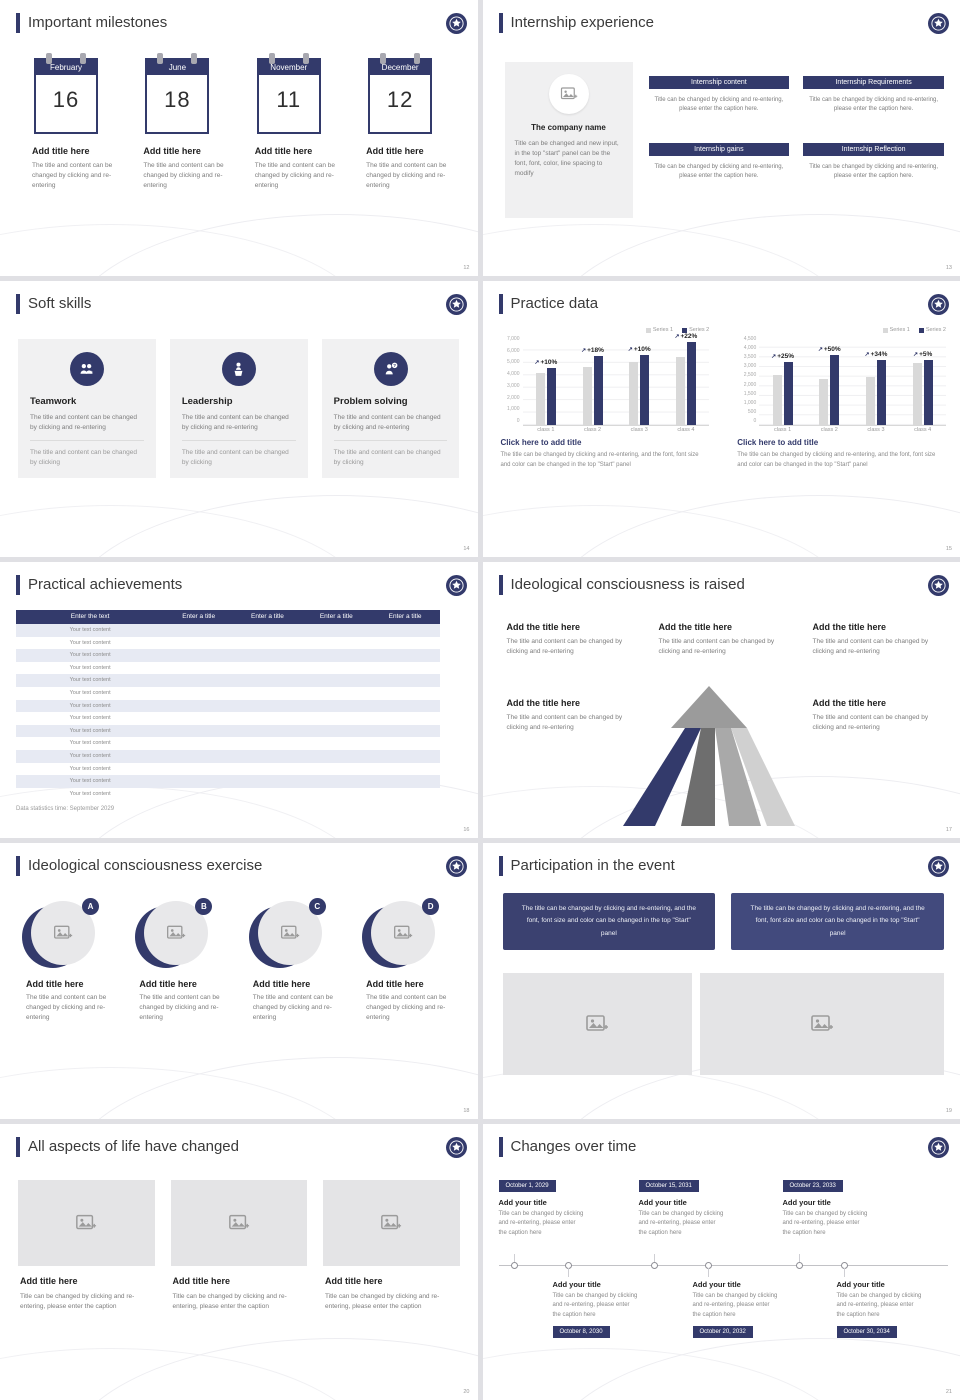  Describe the element at coordinates (849, 703) in the screenshot. I see `item-title: Add the title here` at that location.